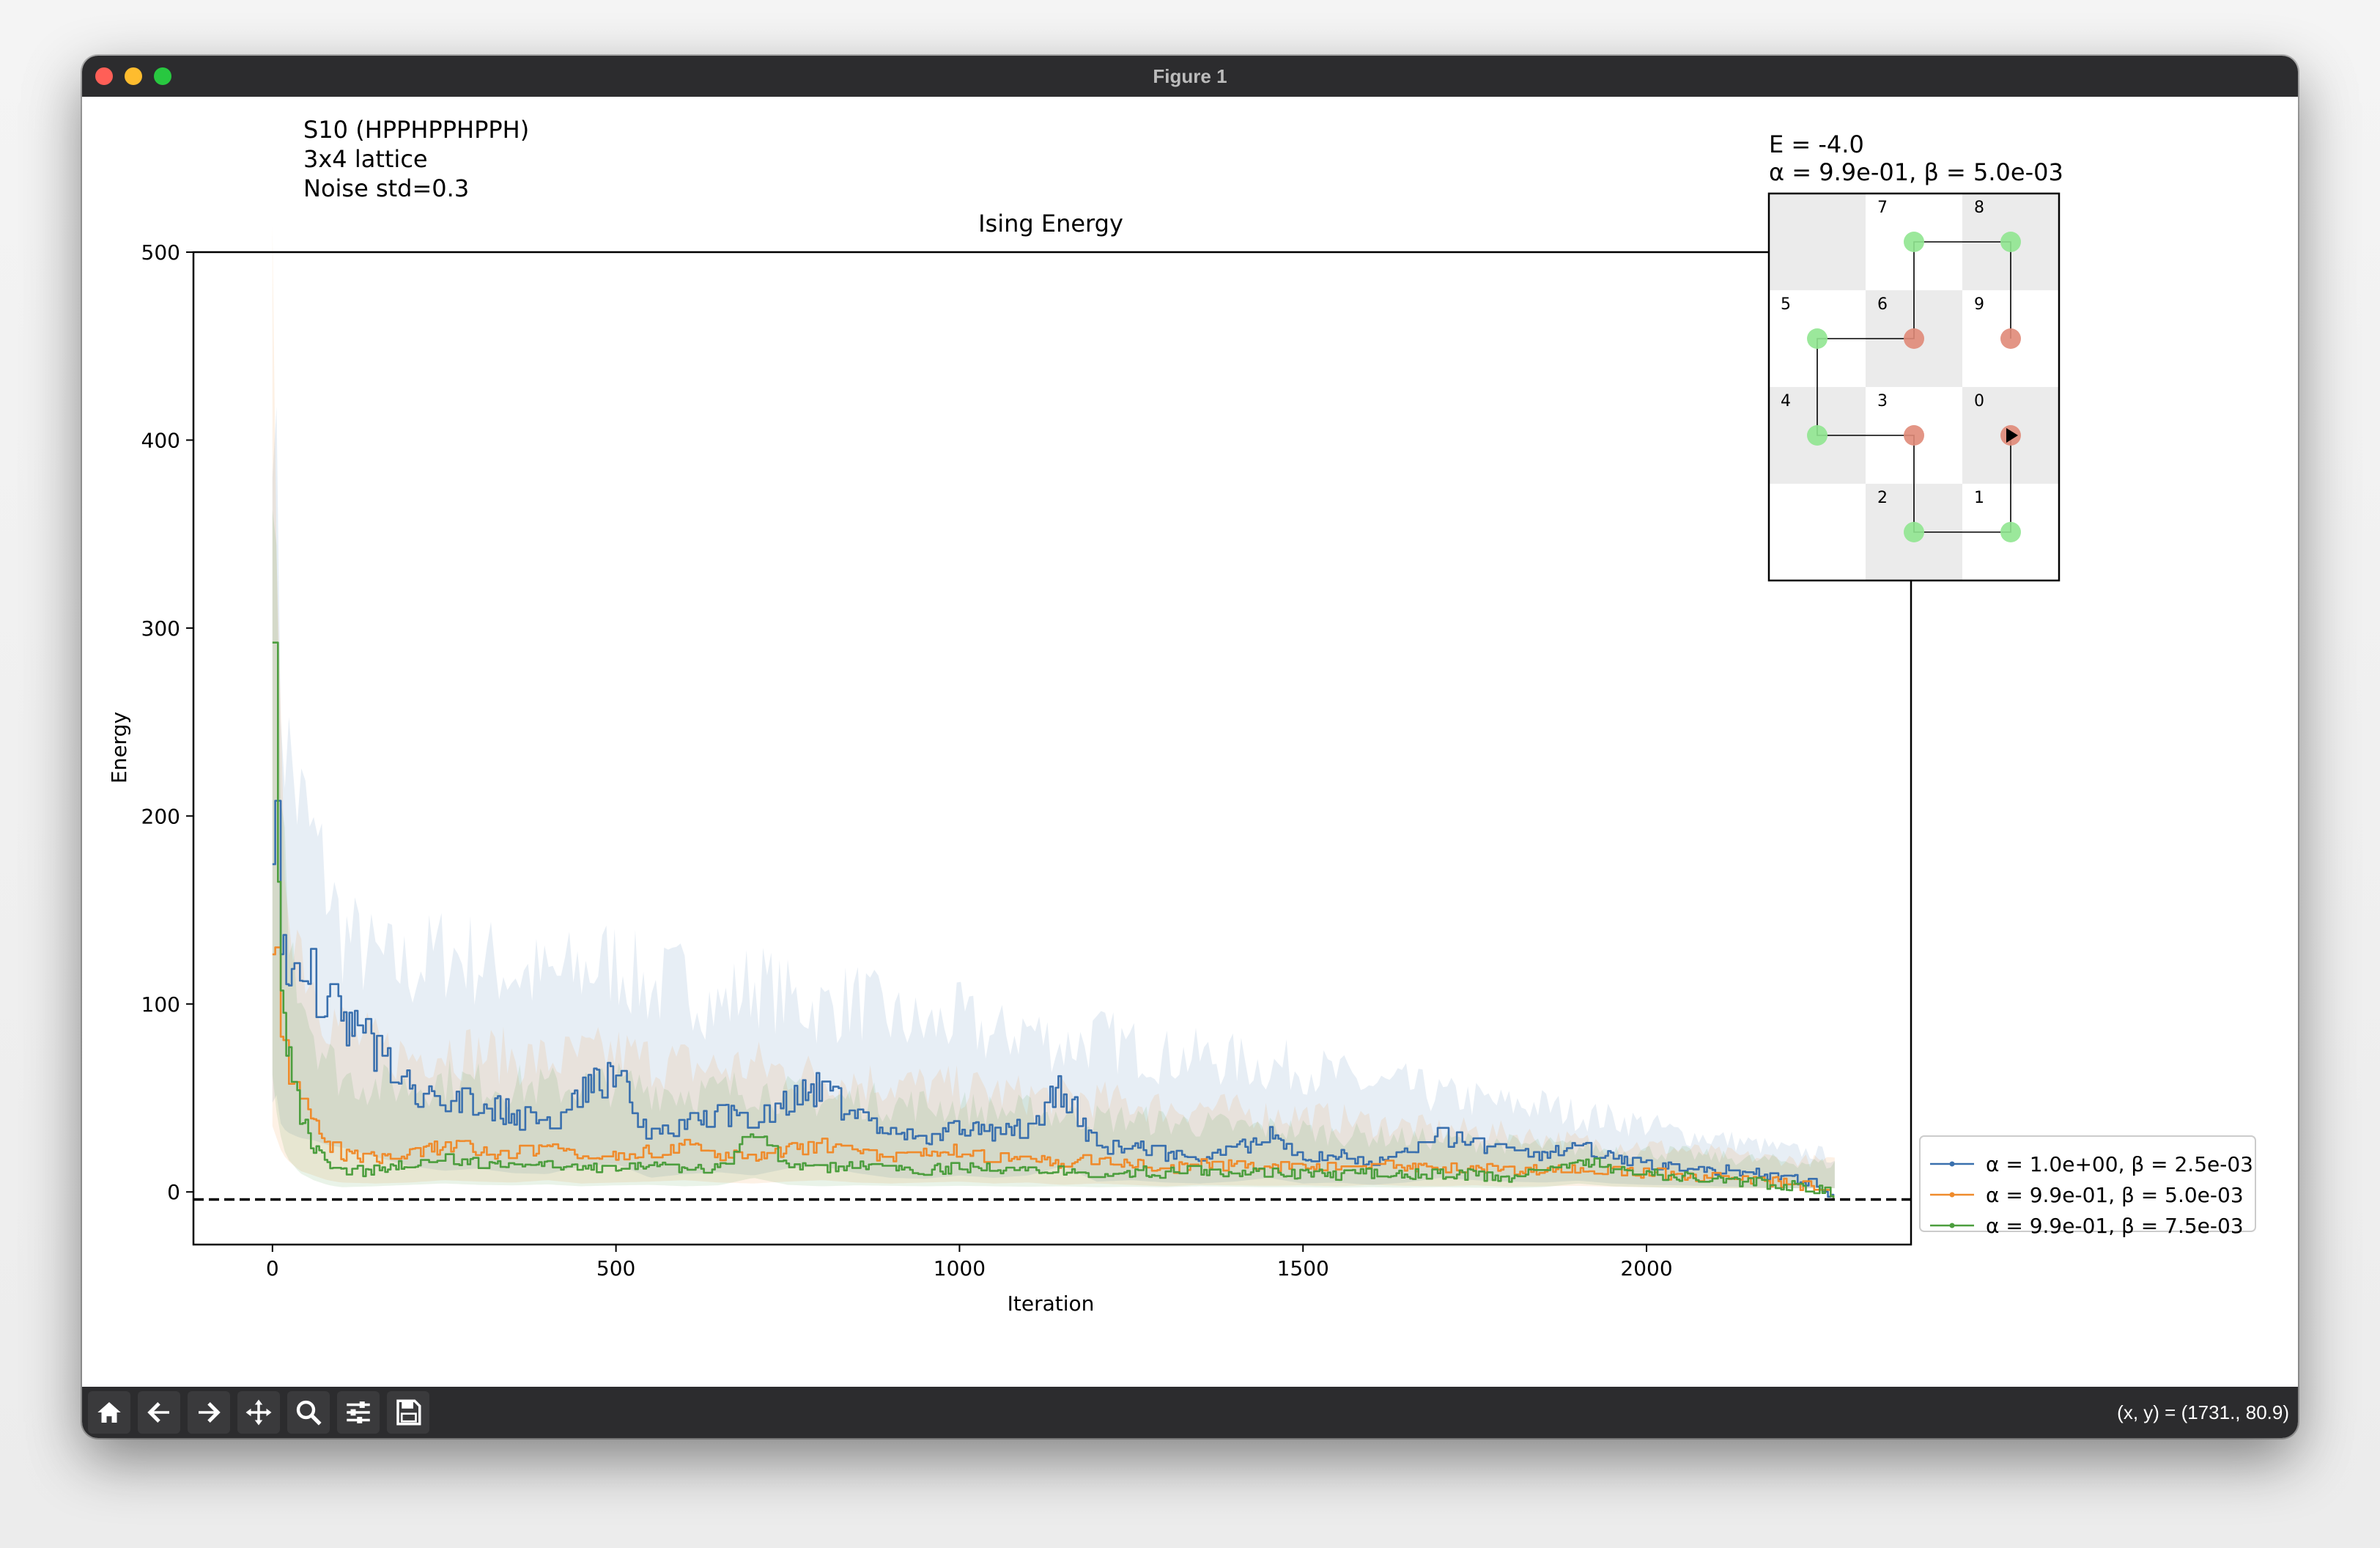  Describe the element at coordinates (1882, 304) in the screenshot. I see `site-label: 6` at that location.